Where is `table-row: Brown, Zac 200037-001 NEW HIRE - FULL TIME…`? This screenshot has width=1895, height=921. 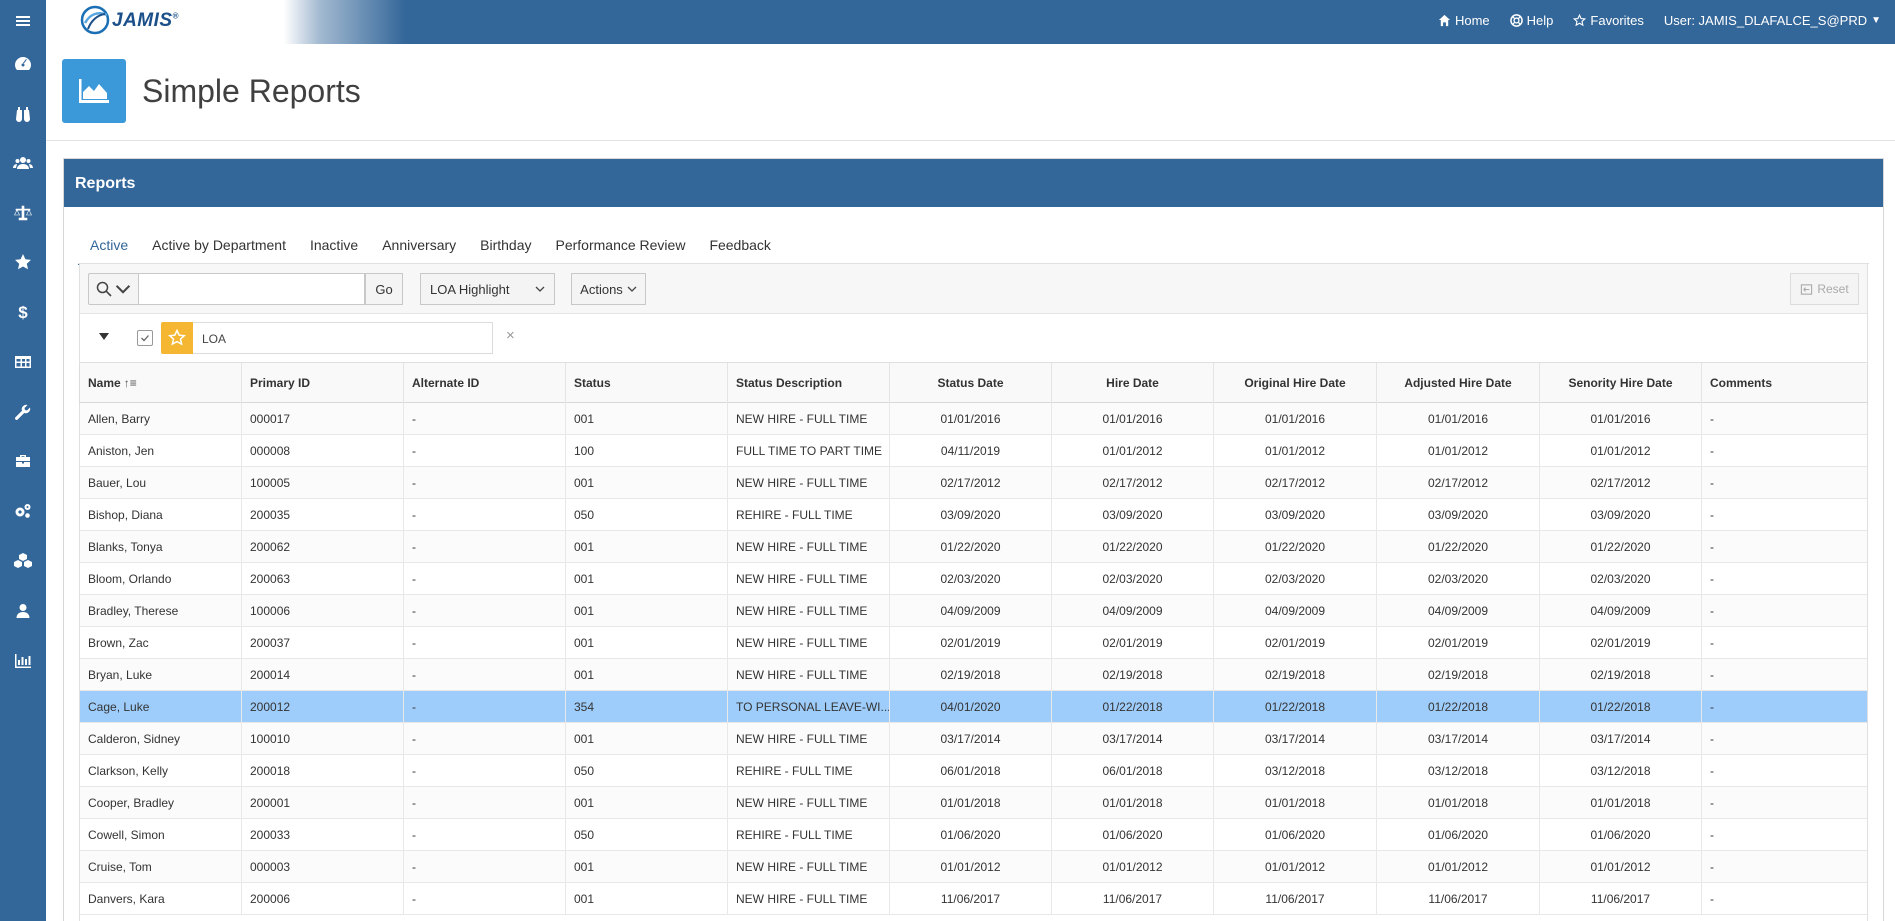 table-row: Brown, Zac 200037-001 NEW HIRE - FULL TIME… is located at coordinates (973, 643).